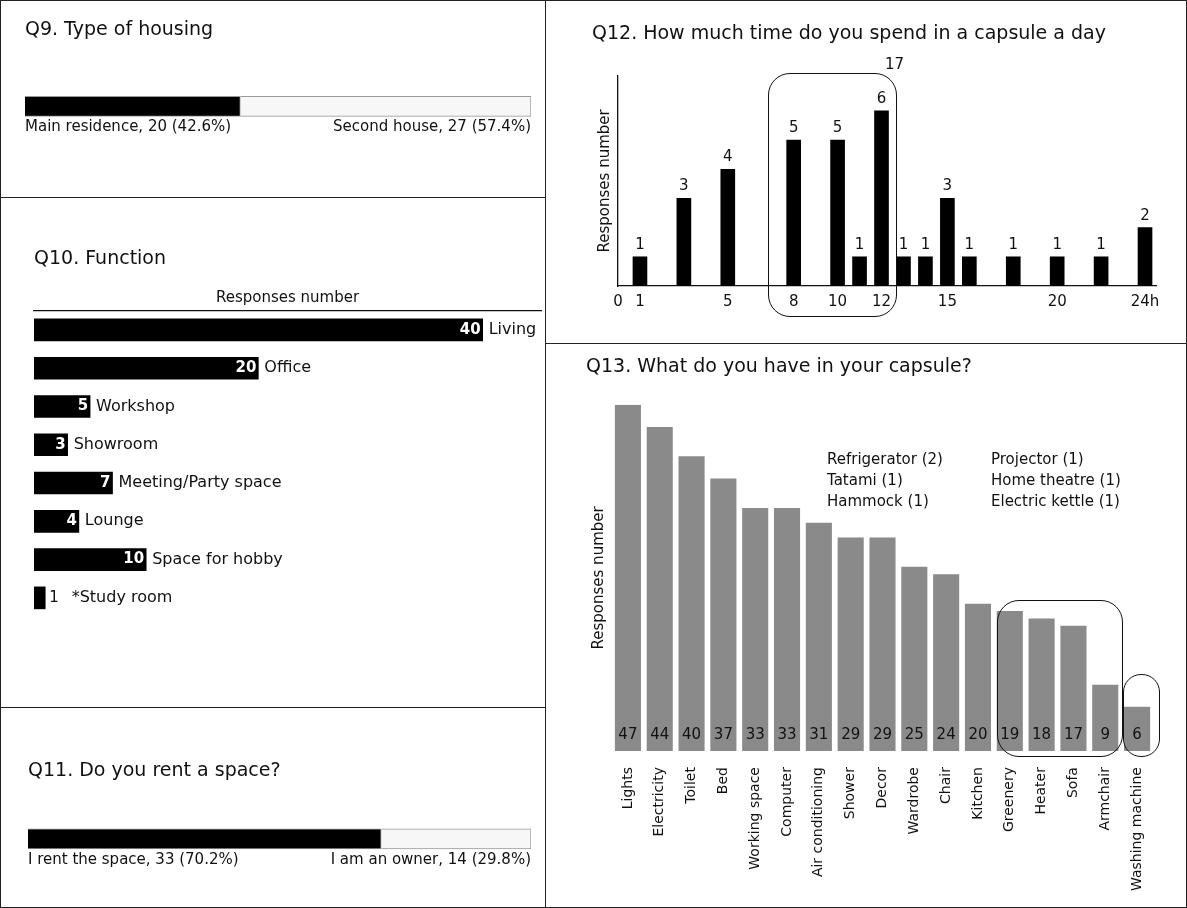 Image resolution: width=1187 pixels, height=908 pixels. Describe the element at coordinates (817, 822) in the screenshot. I see `x-tick-label: Air conditioning` at that location.